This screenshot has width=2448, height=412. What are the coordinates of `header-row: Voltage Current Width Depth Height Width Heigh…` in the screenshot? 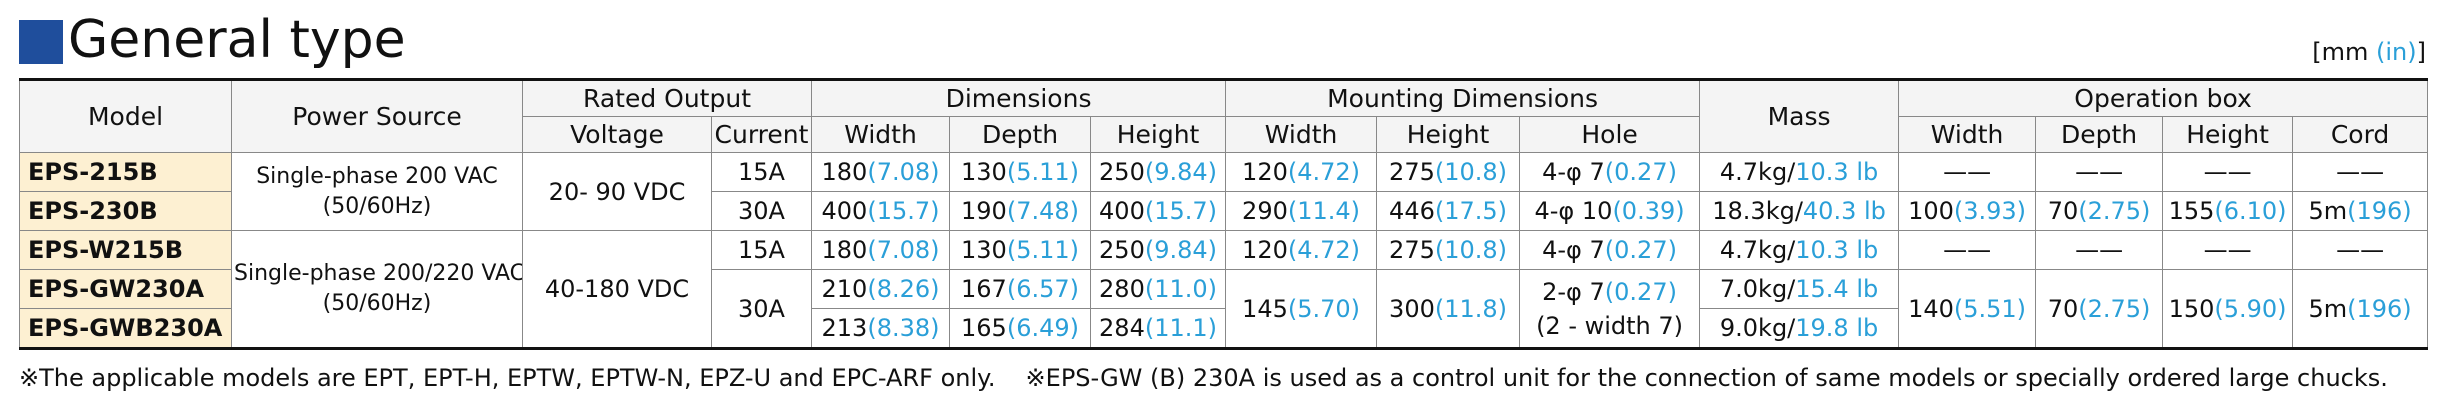 It's located at (1224, 134).